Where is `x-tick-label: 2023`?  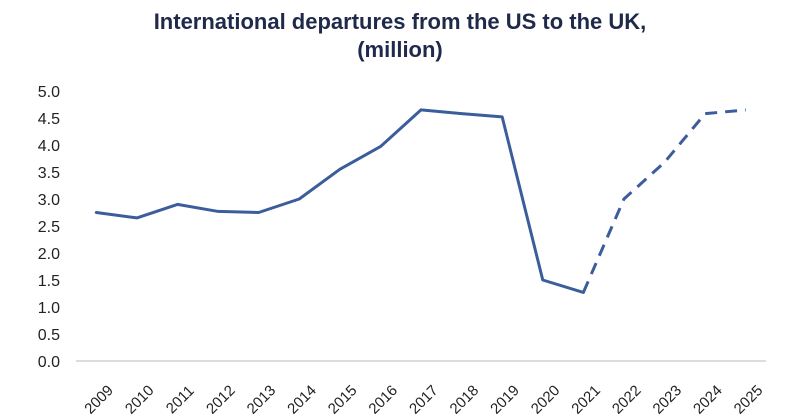
x-tick-label: 2023 is located at coordinates (668, 400).